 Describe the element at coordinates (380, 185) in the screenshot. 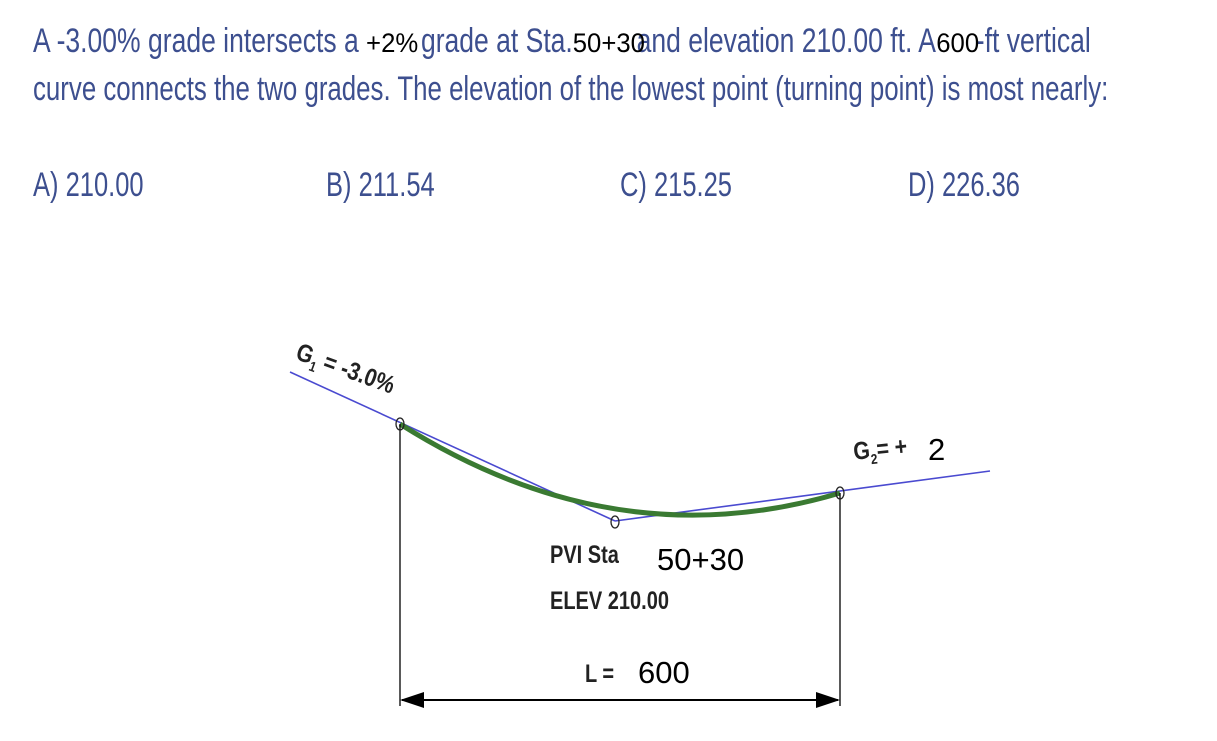

I see `option-b: B) 211.54` at that location.